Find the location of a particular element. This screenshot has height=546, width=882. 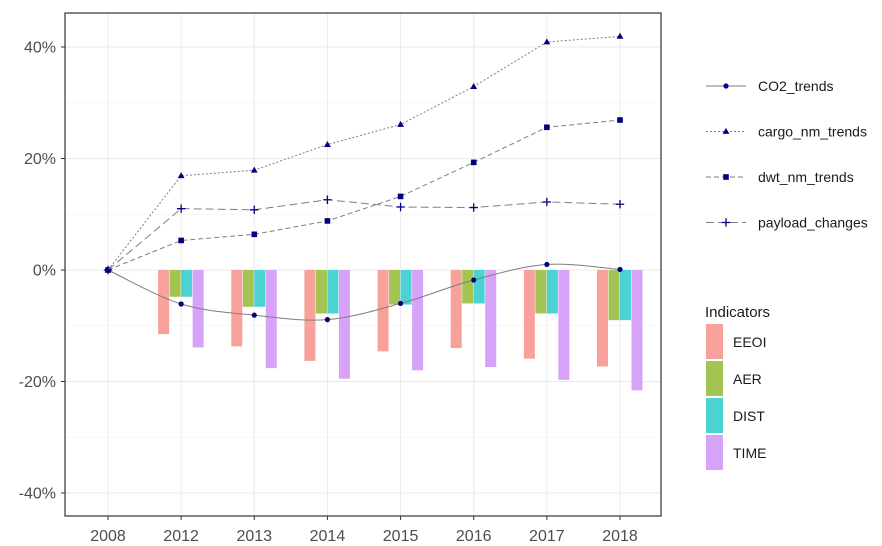

point-dwt_nm_trends-2012 is located at coordinates (181, 240).